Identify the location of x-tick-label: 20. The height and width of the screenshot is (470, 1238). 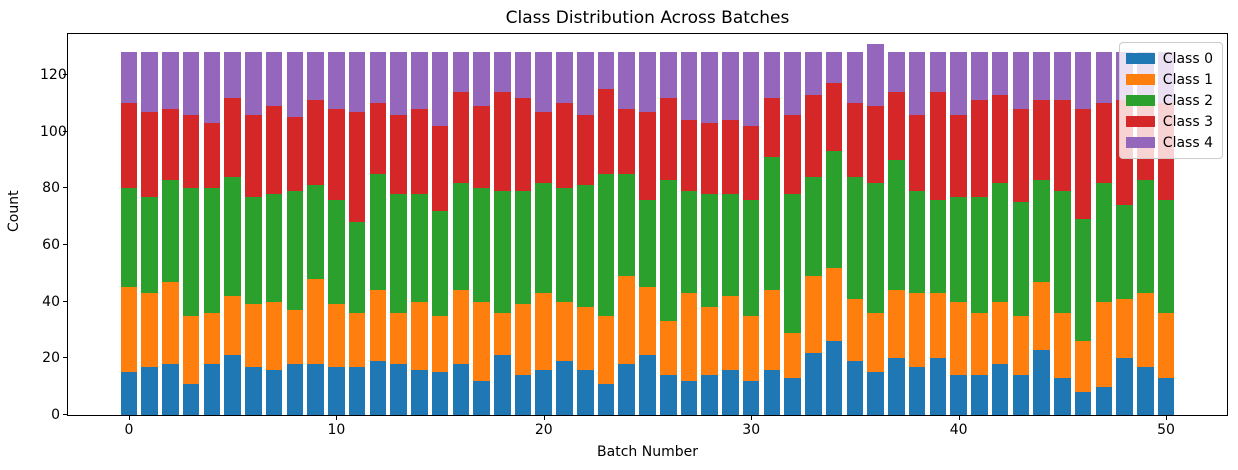
(543, 430).